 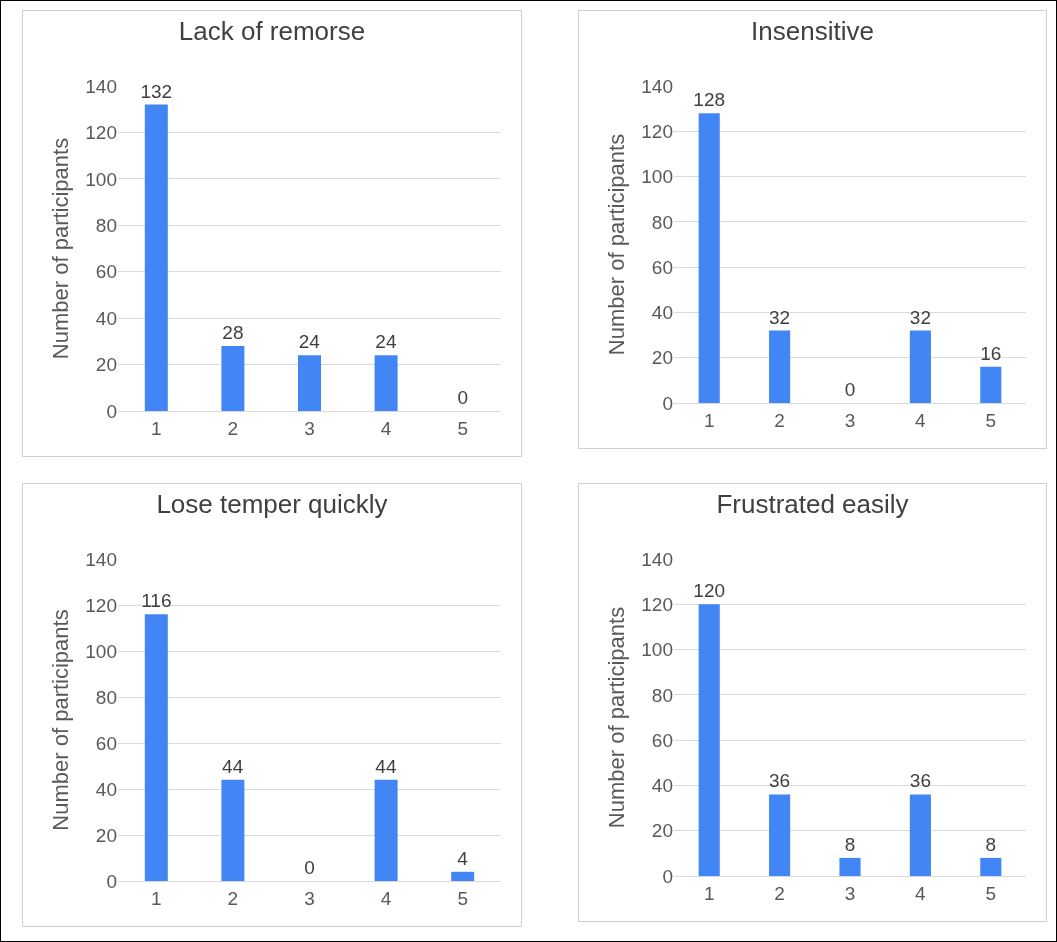 What do you see at coordinates (156, 601) in the screenshot?
I see `data-label: 116` at bounding box center [156, 601].